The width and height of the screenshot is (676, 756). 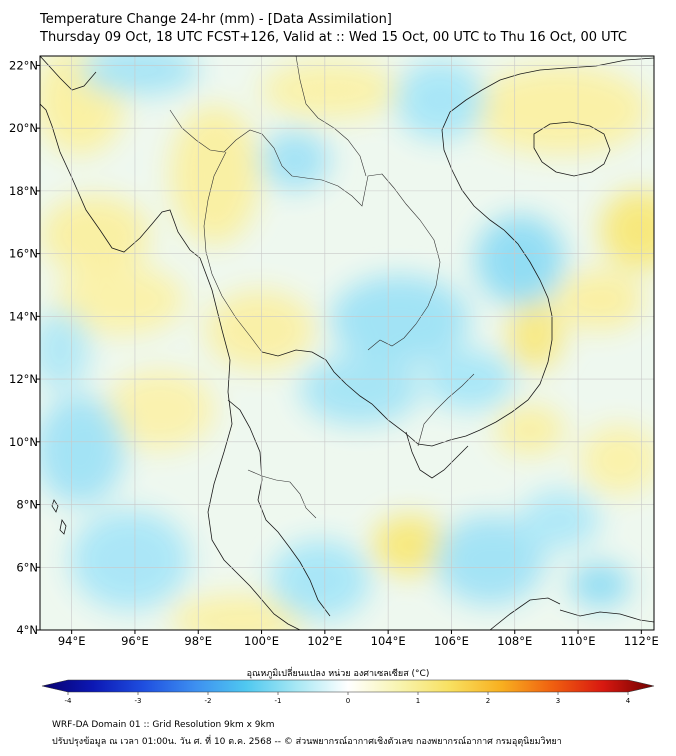 What do you see at coordinates (23, 379) in the screenshot?
I see `lat-tick-label: 12°N` at bounding box center [23, 379].